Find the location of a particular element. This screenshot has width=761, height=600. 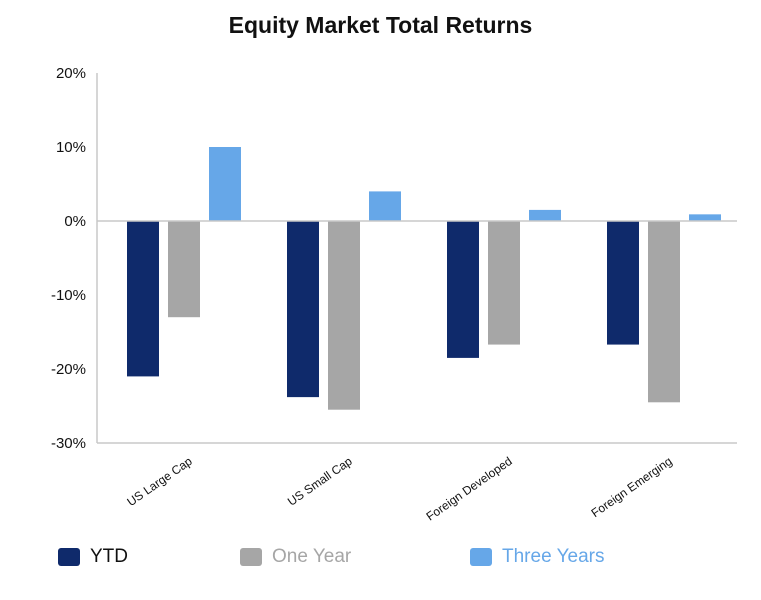

y-tick-label: -30% is located at coordinates (68, 443).